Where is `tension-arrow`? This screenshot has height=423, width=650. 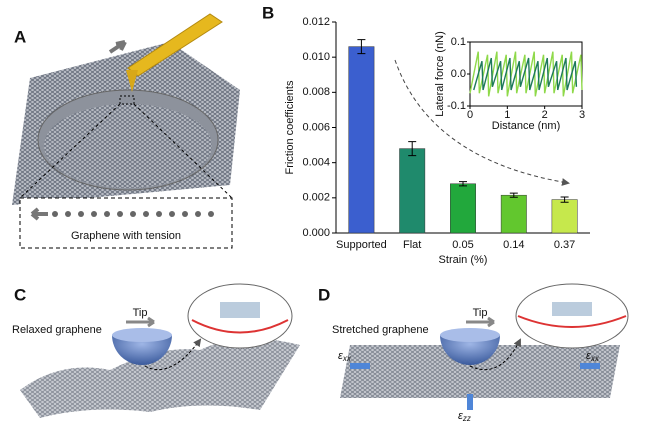
tension-arrow is located at coordinates (39, 214).